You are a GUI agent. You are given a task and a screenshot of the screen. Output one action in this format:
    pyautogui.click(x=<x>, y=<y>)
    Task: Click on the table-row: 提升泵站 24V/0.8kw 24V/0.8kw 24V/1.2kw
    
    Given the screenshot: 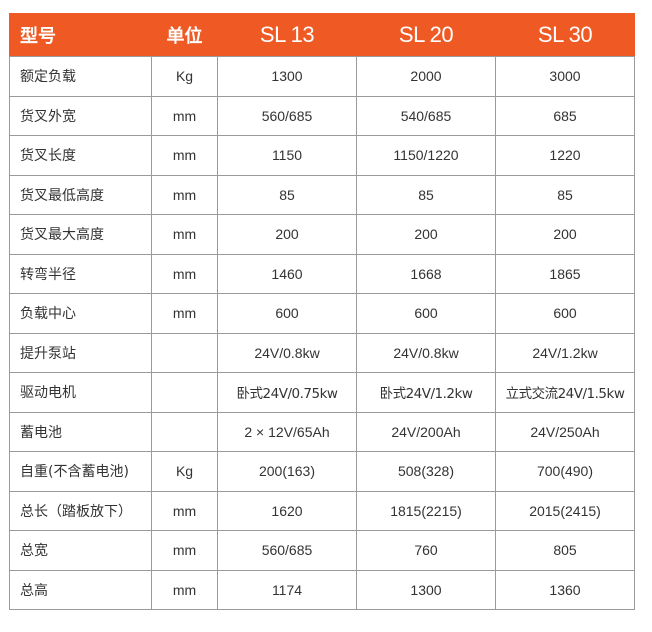 What is the action you would take?
    pyautogui.click(x=322, y=352)
    